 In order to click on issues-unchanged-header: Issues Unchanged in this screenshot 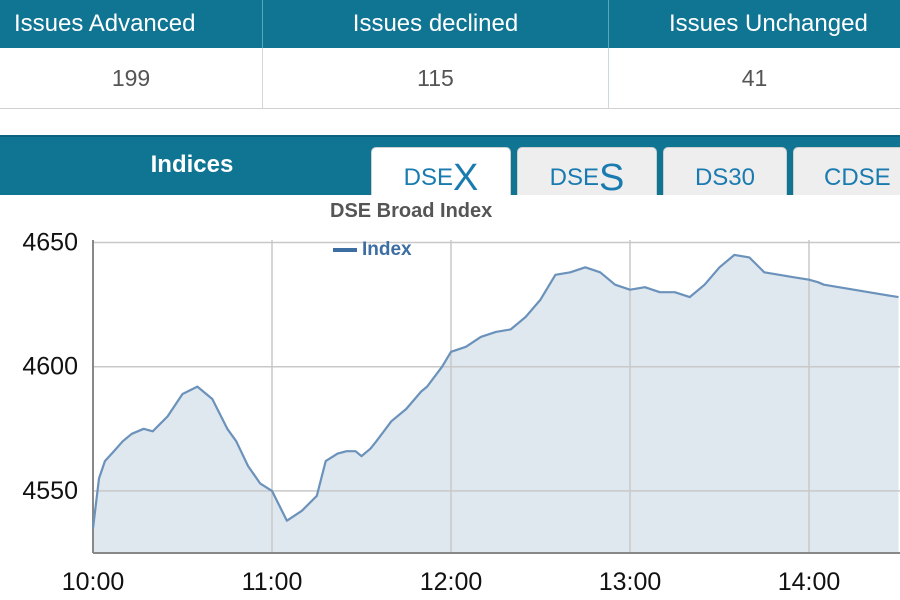, I will do `click(754, 24)`.